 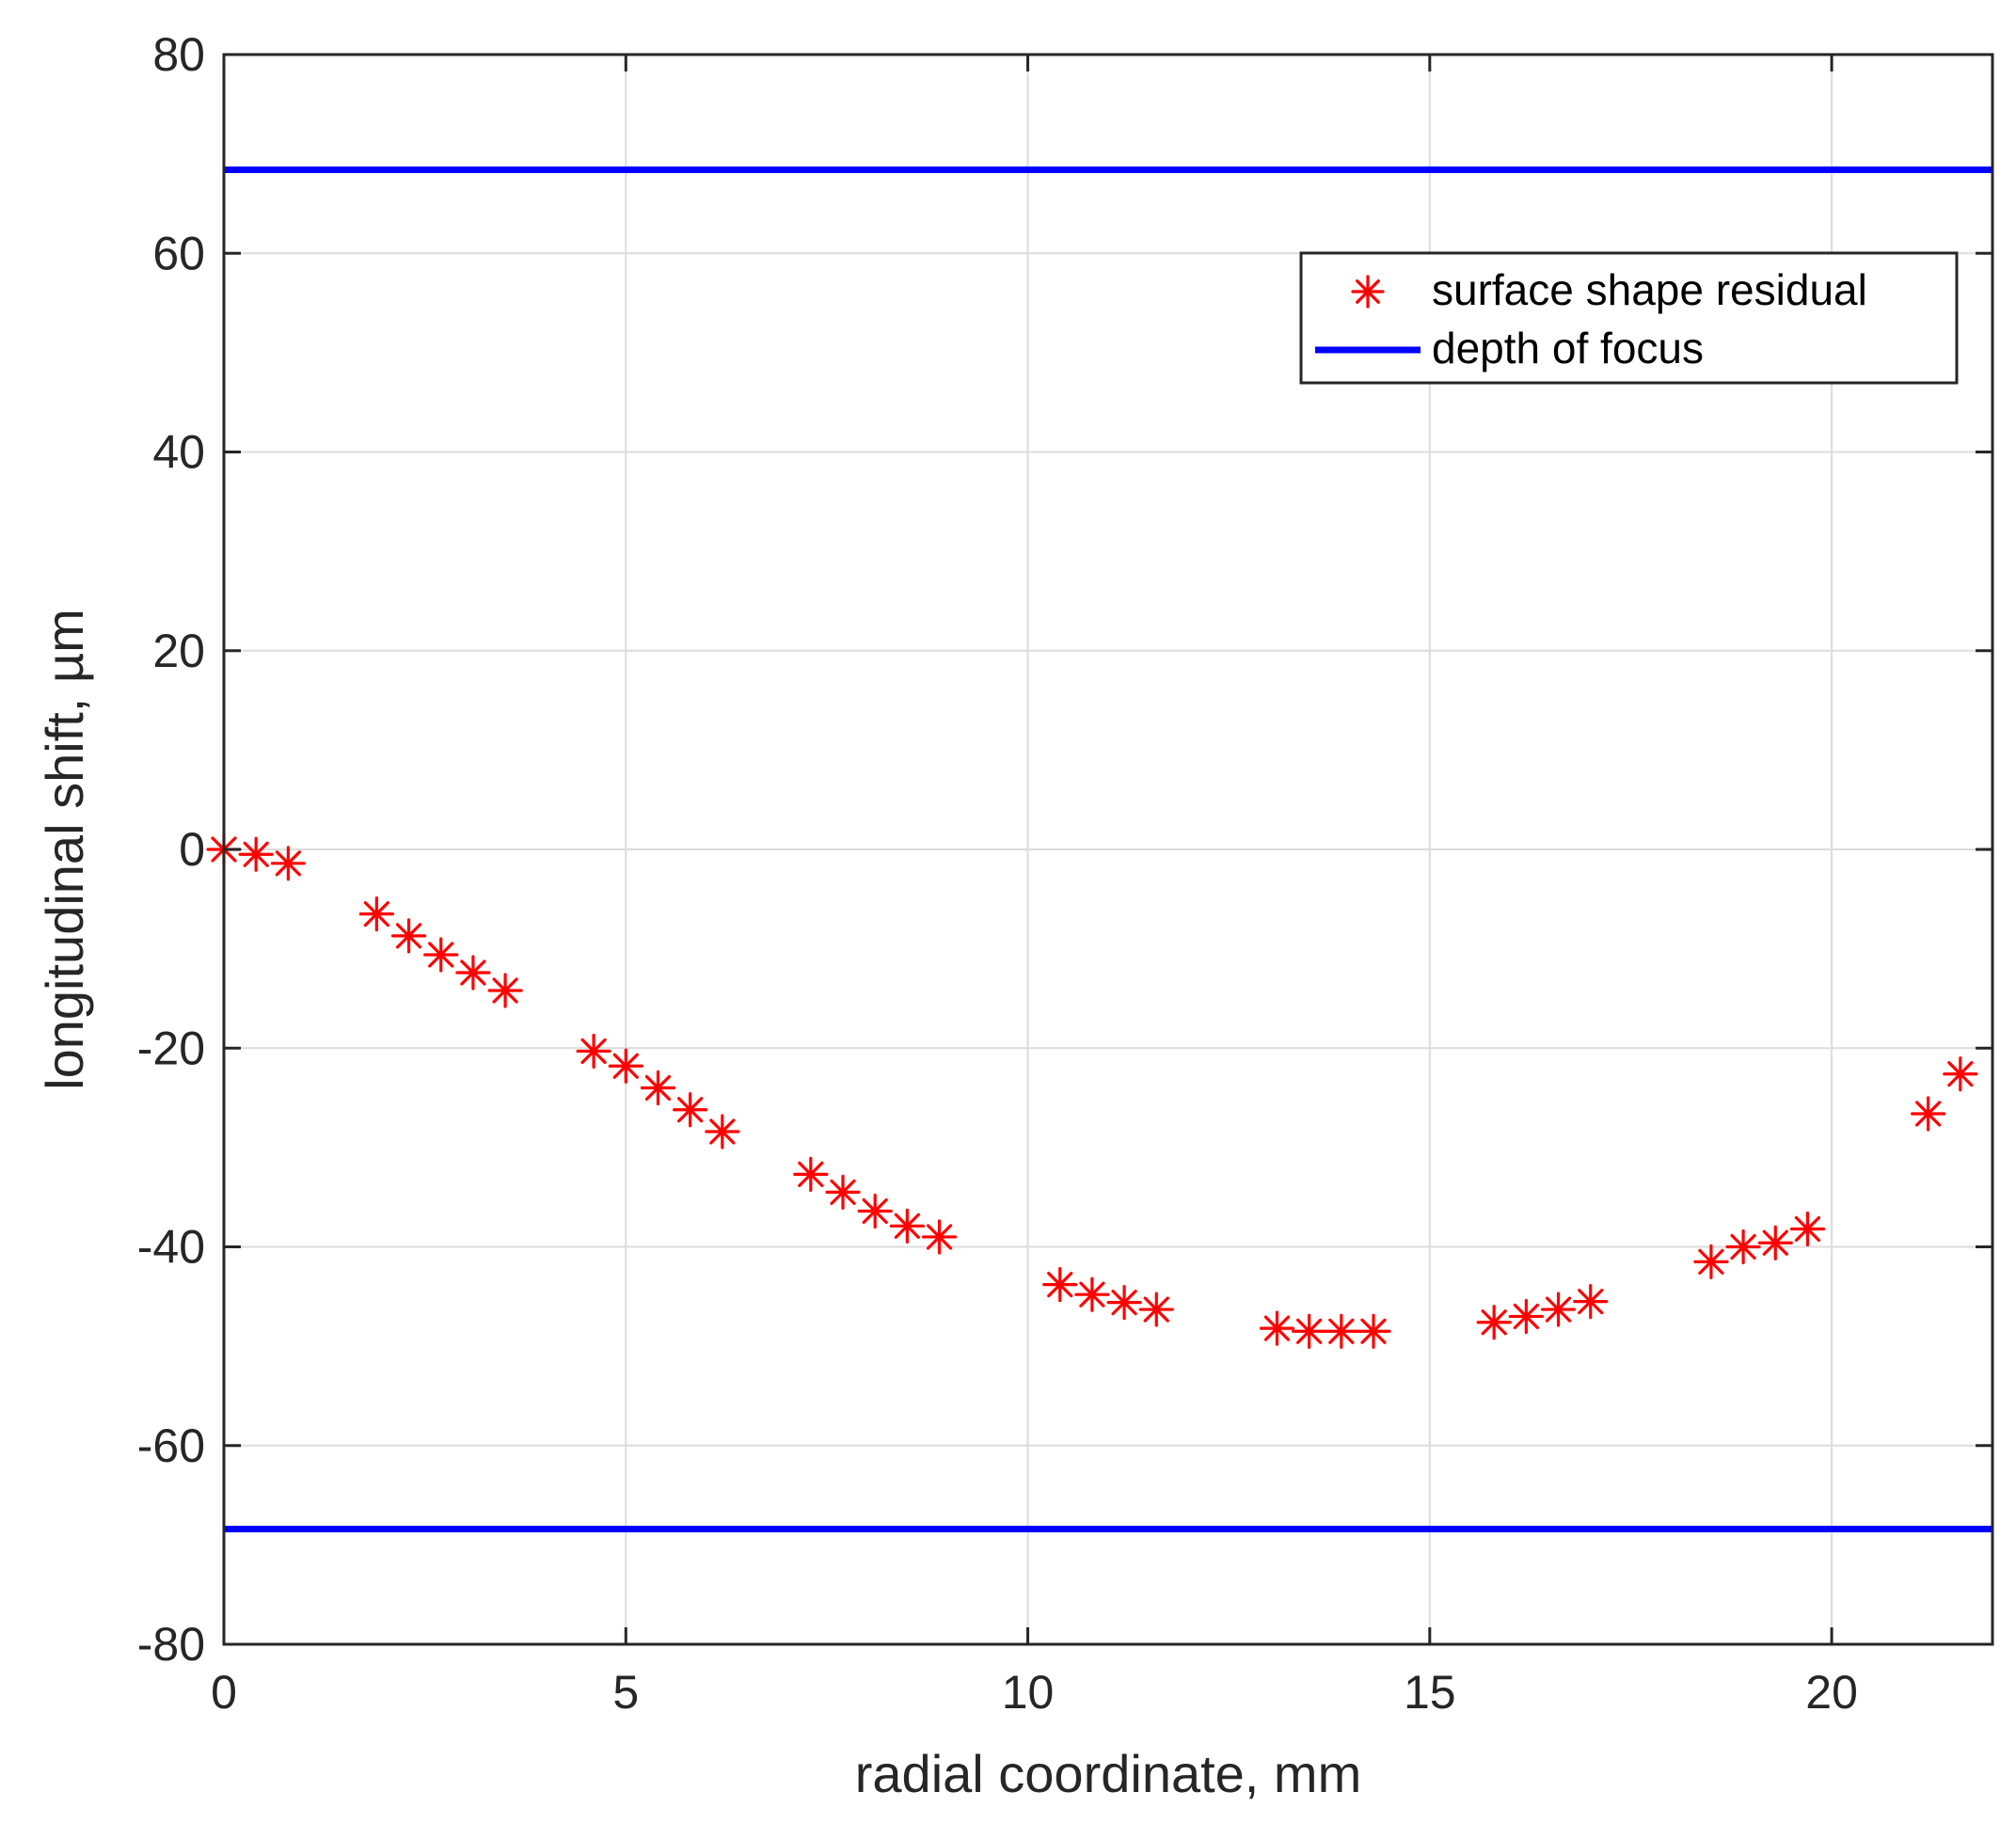 I want to click on legend-label-depth-of-focus: depth of focus, so click(x=1568, y=349).